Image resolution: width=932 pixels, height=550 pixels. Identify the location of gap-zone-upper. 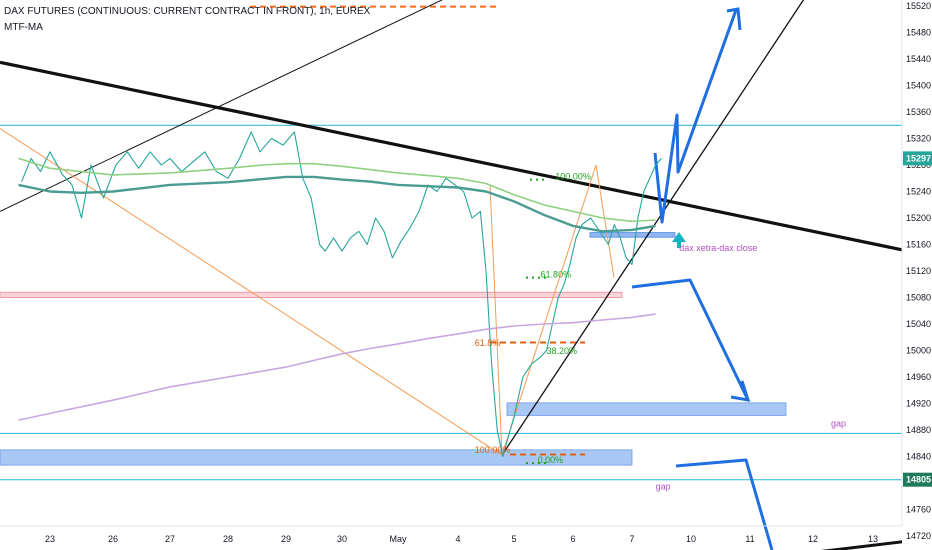
(646, 409).